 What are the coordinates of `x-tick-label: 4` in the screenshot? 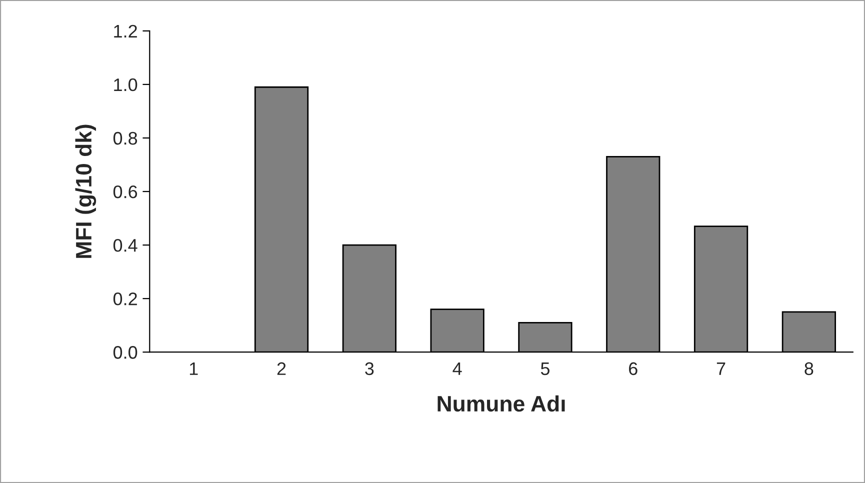 It's located at (457, 368).